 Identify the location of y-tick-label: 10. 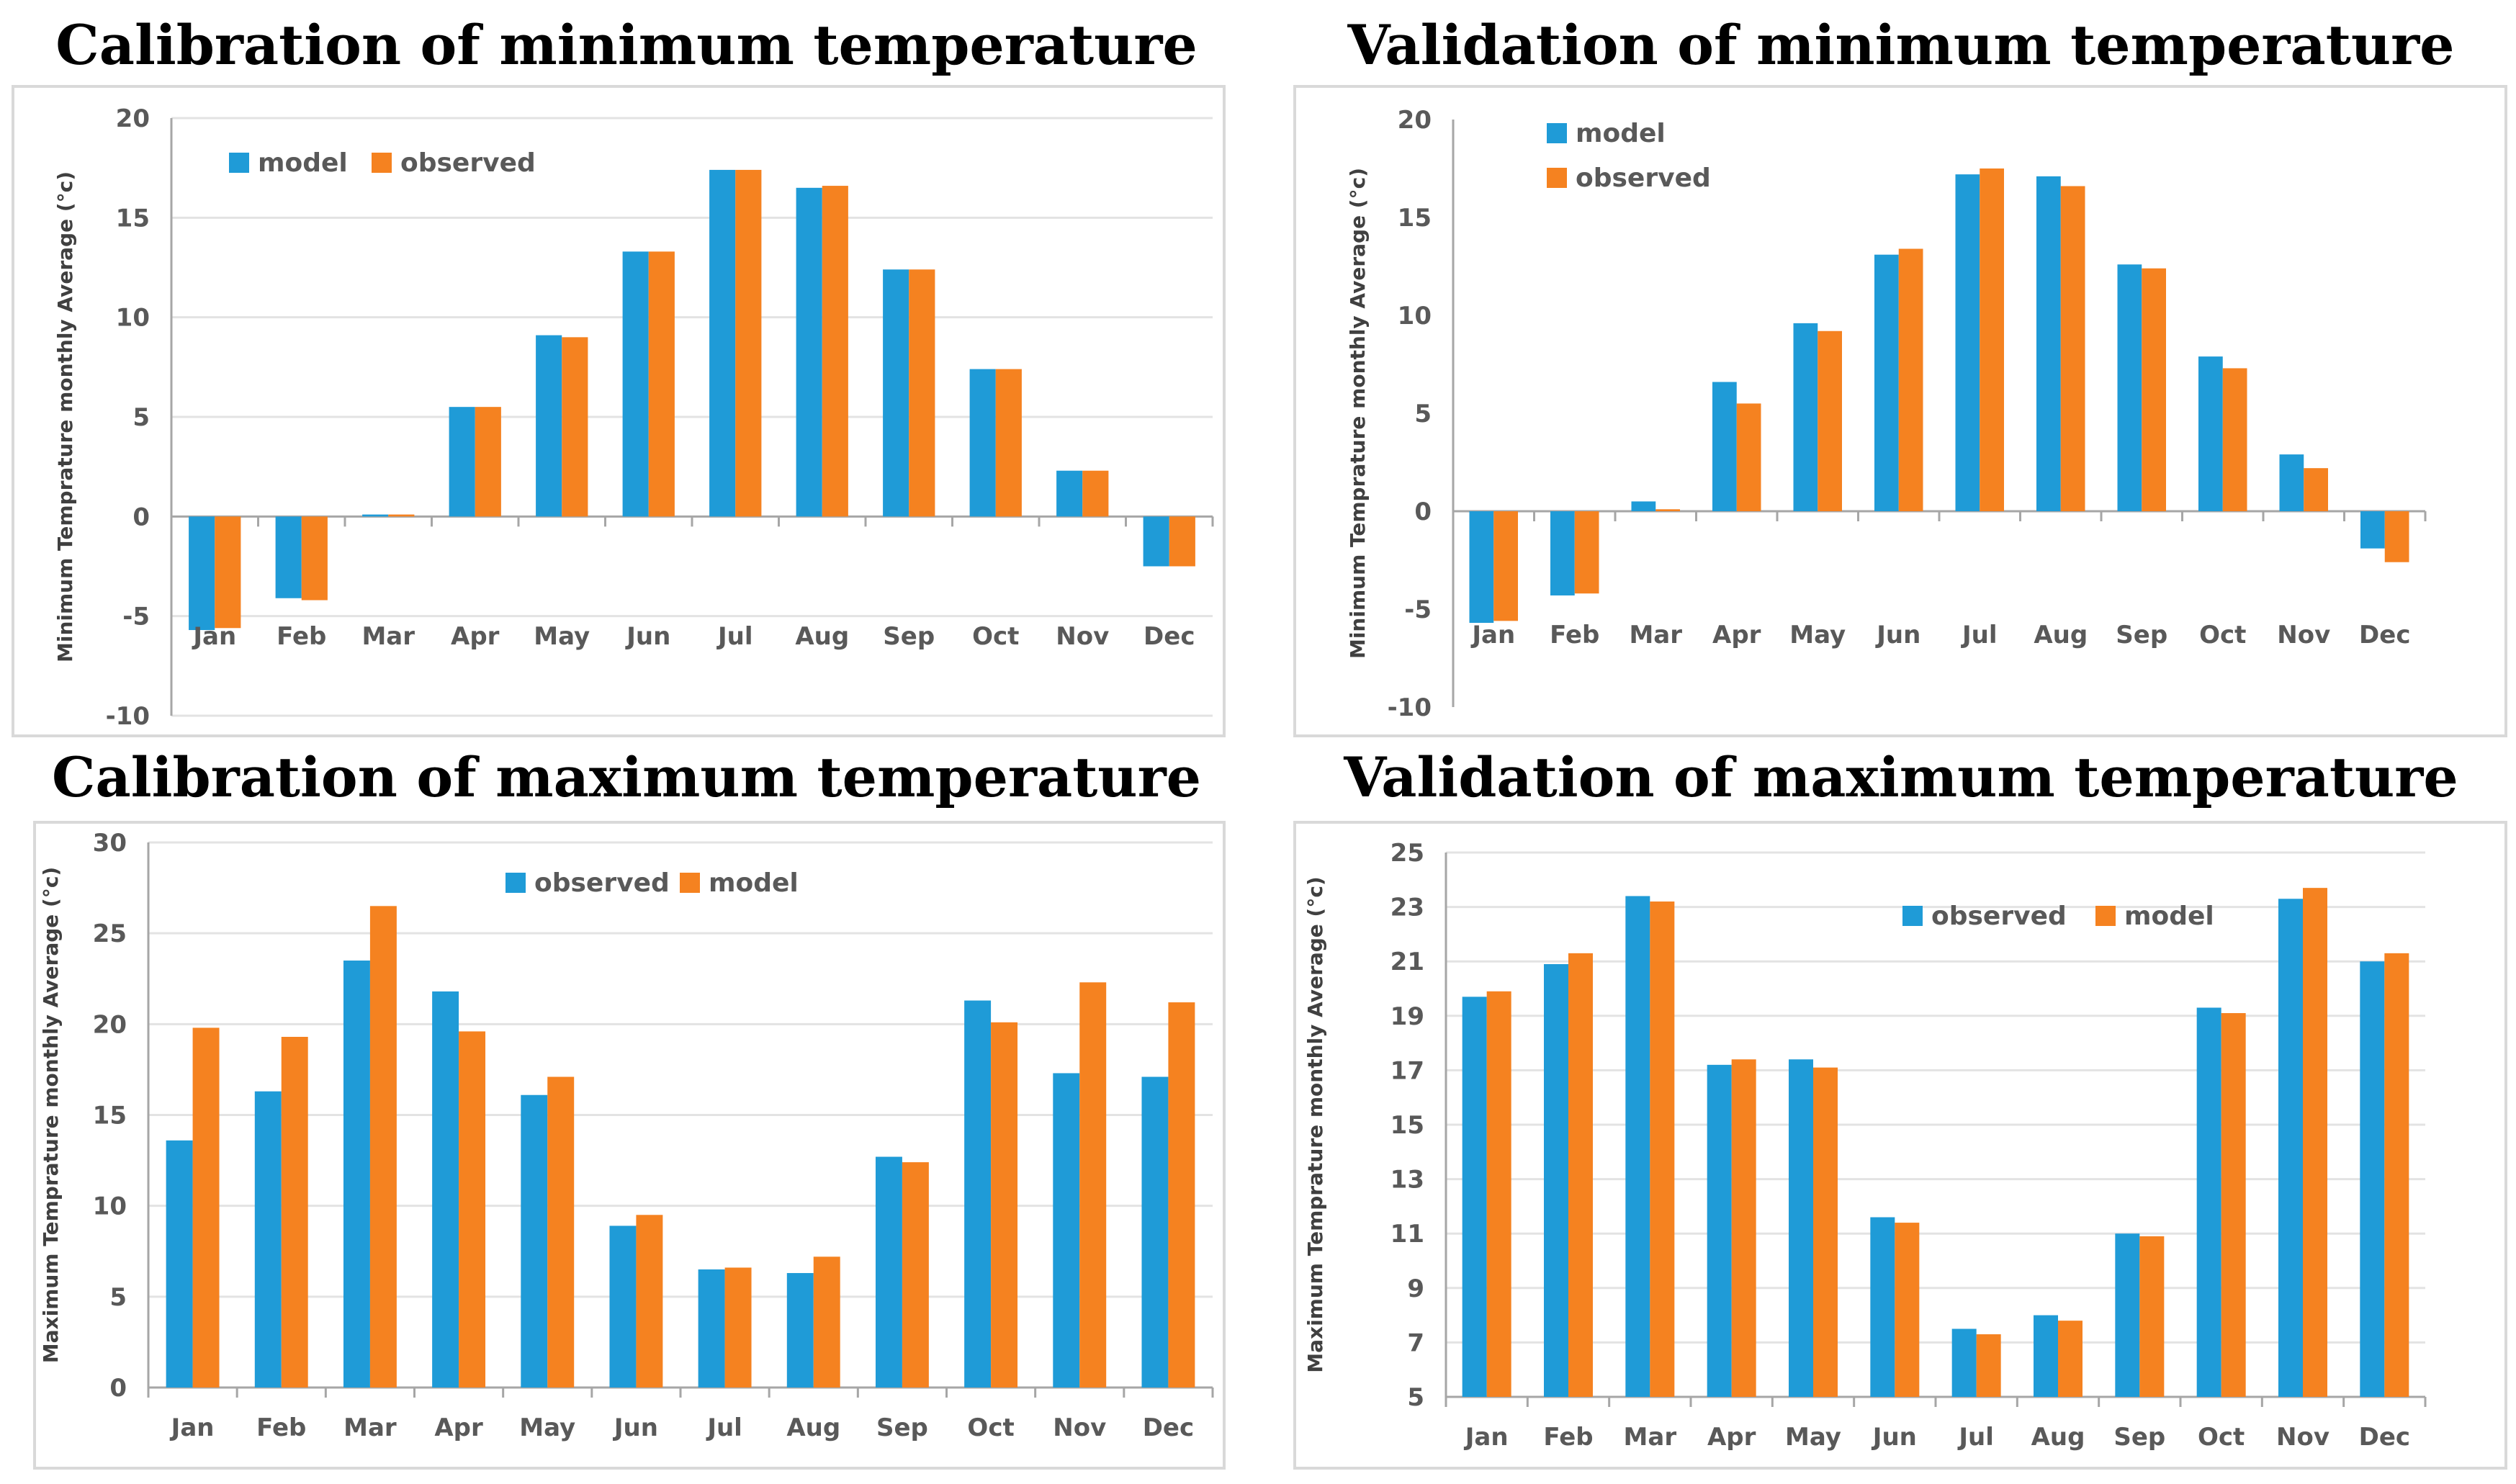
(1415, 316).